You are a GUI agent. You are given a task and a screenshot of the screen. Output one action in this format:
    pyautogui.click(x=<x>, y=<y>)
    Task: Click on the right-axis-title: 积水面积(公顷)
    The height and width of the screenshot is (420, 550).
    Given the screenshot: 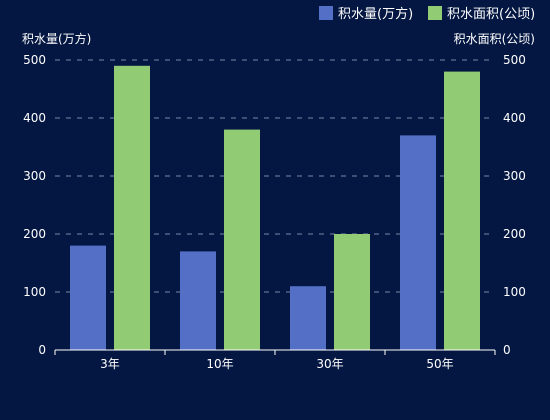 What is the action you would take?
    pyautogui.click(x=494, y=39)
    